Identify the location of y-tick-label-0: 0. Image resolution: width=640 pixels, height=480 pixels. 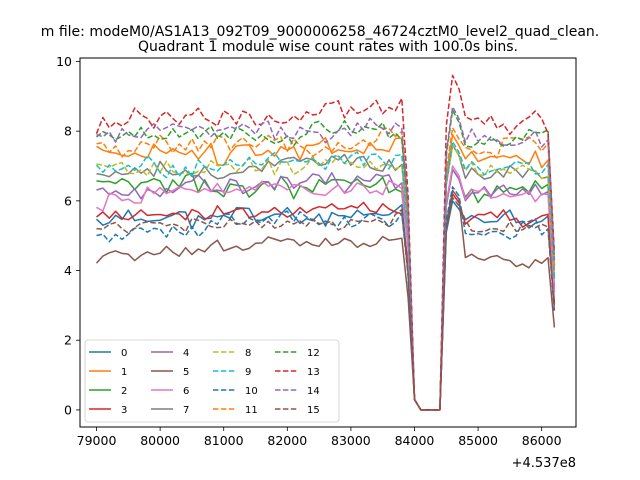
(68, 409).